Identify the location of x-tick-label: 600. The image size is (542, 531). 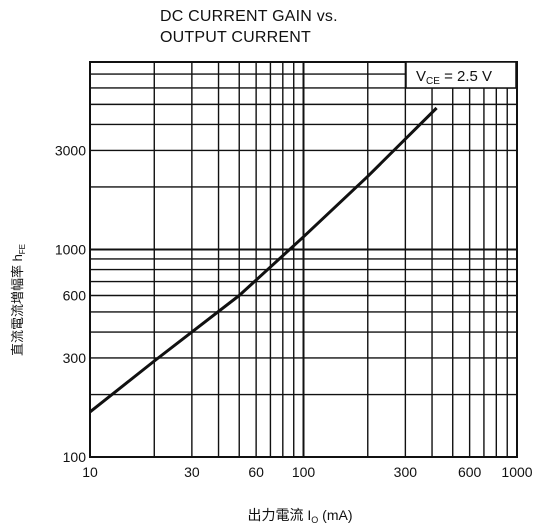
(470, 472).